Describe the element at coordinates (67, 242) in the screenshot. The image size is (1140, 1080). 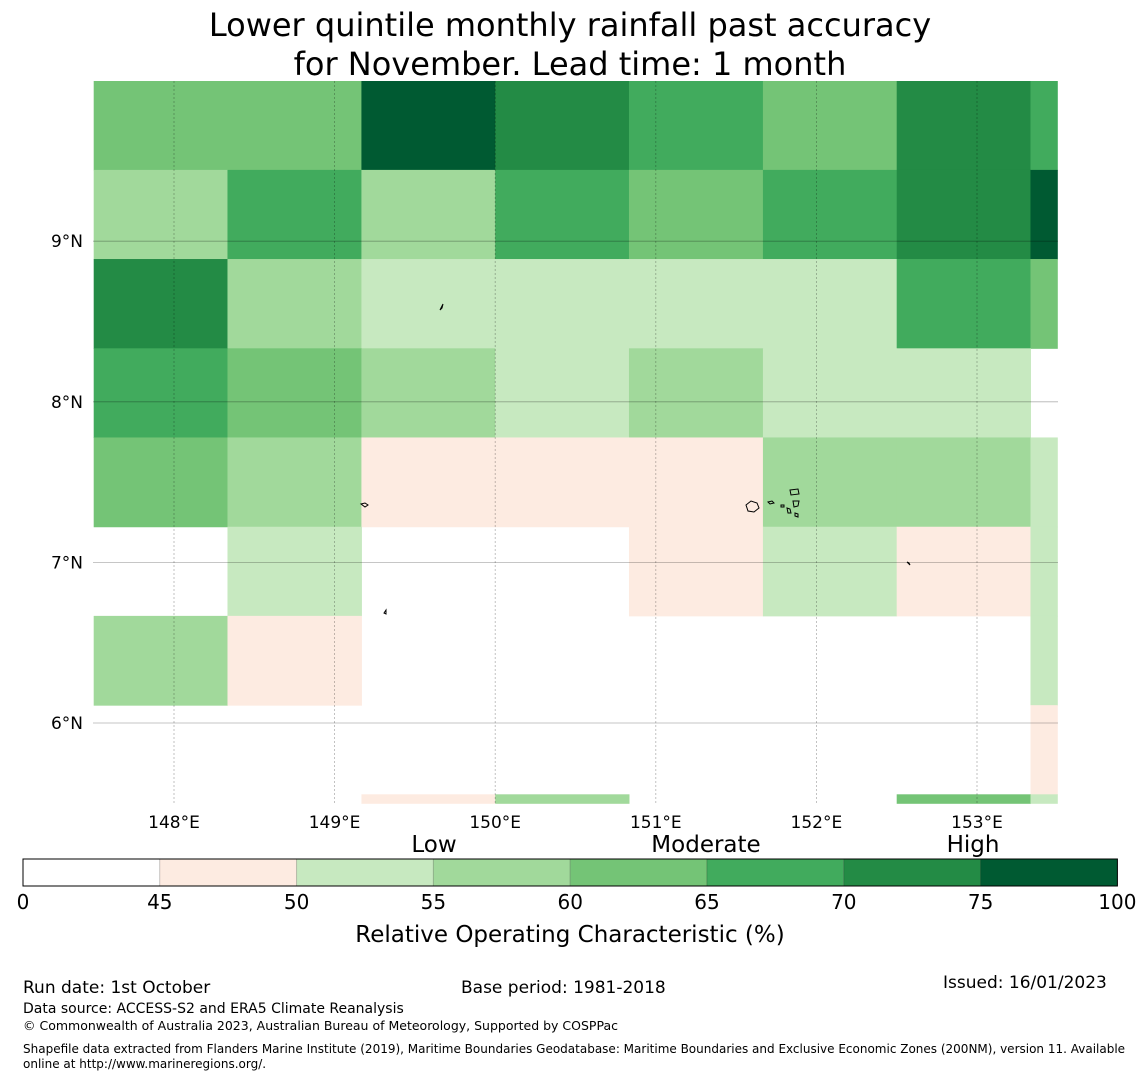
I see `lat-tick-label: 9°N` at that location.